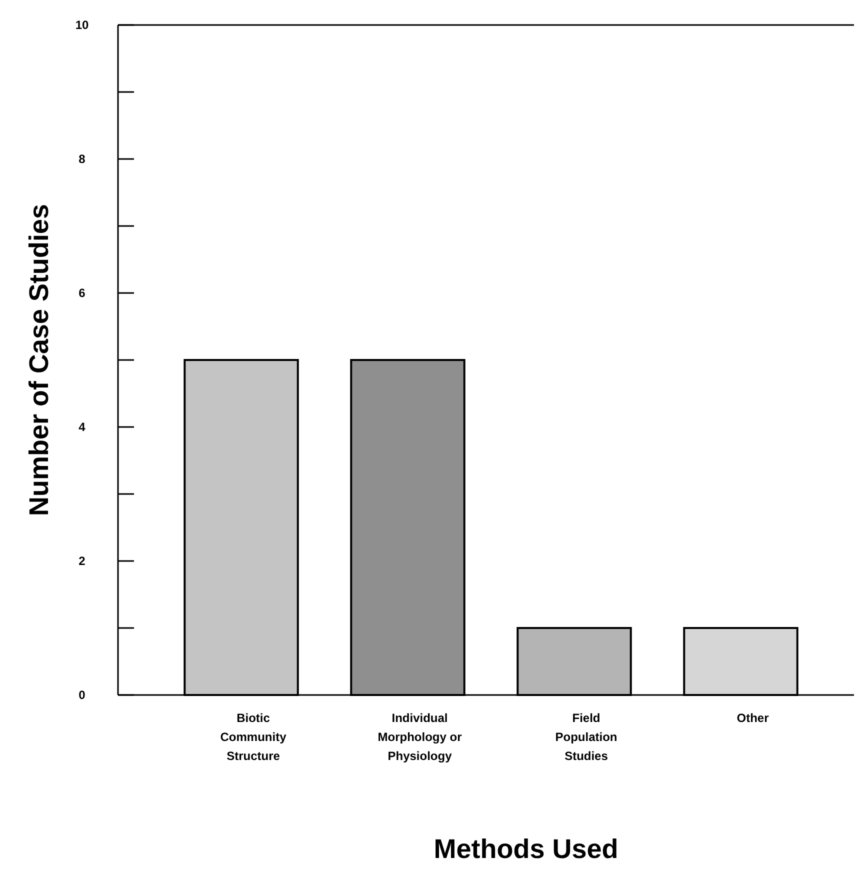  Describe the element at coordinates (82, 427) in the screenshot. I see `y-tick-label: 4` at that location.